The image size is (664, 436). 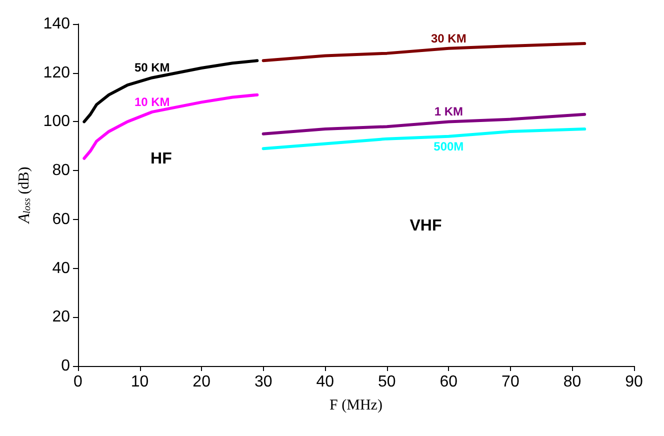 What do you see at coordinates (263, 382) in the screenshot?
I see `x-tick-label: 30` at bounding box center [263, 382].